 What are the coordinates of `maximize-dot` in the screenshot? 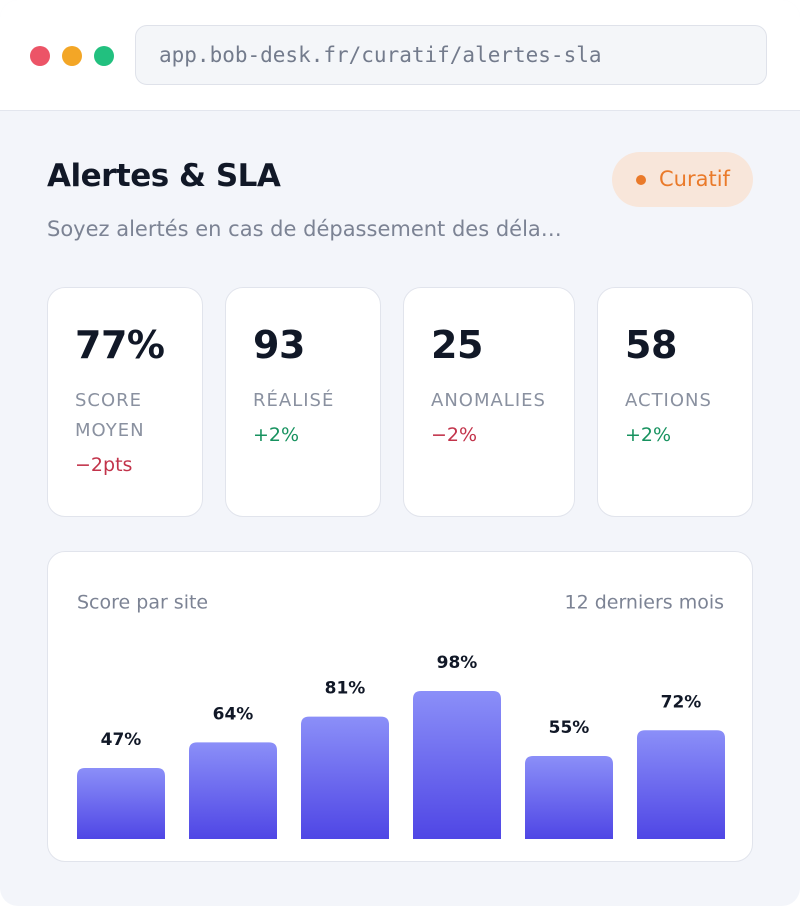 It's located at (104, 56).